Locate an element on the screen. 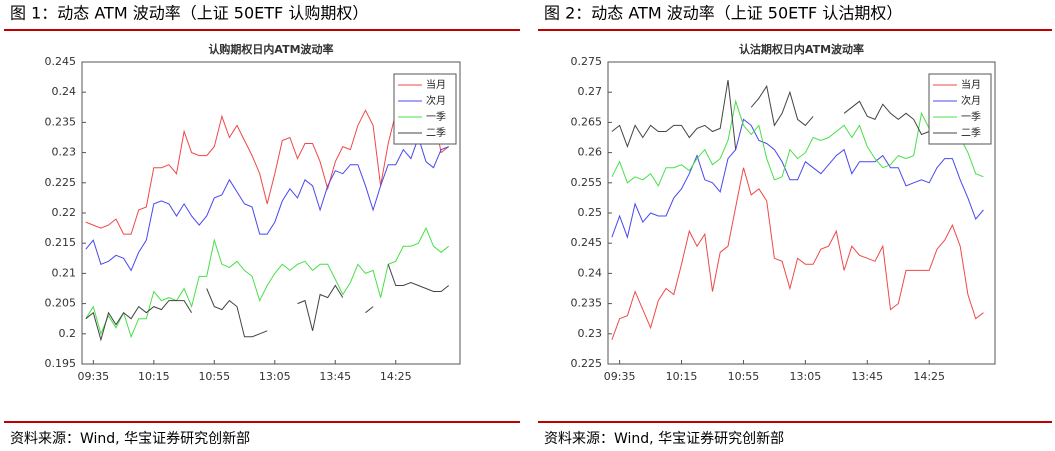 This screenshot has width=1055, height=451. y-tick-label: 0.27 is located at coordinates (590, 91).